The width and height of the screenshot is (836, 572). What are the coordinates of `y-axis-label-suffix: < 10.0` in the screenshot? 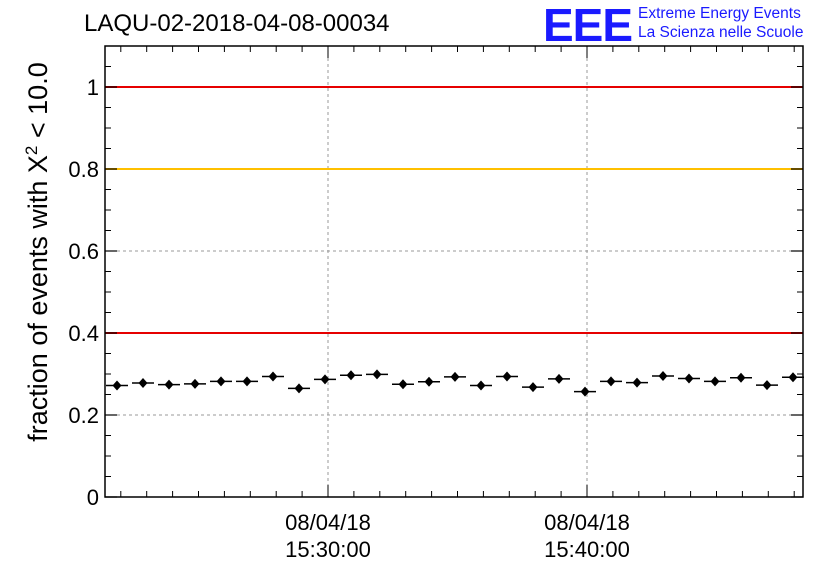 It's located at (38, 104).